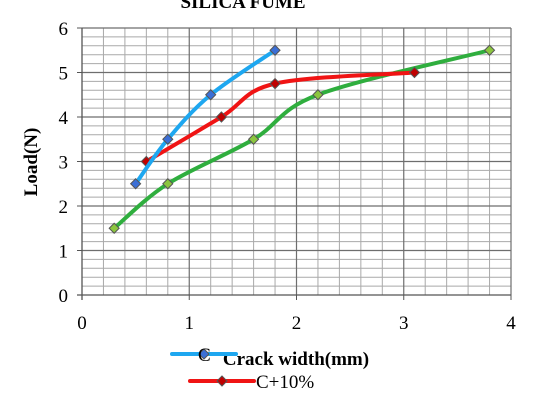 The image size is (555, 394). Describe the element at coordinates (31, 162) in the screenshot. I see `y-axis-title: Load(N)` at that location.